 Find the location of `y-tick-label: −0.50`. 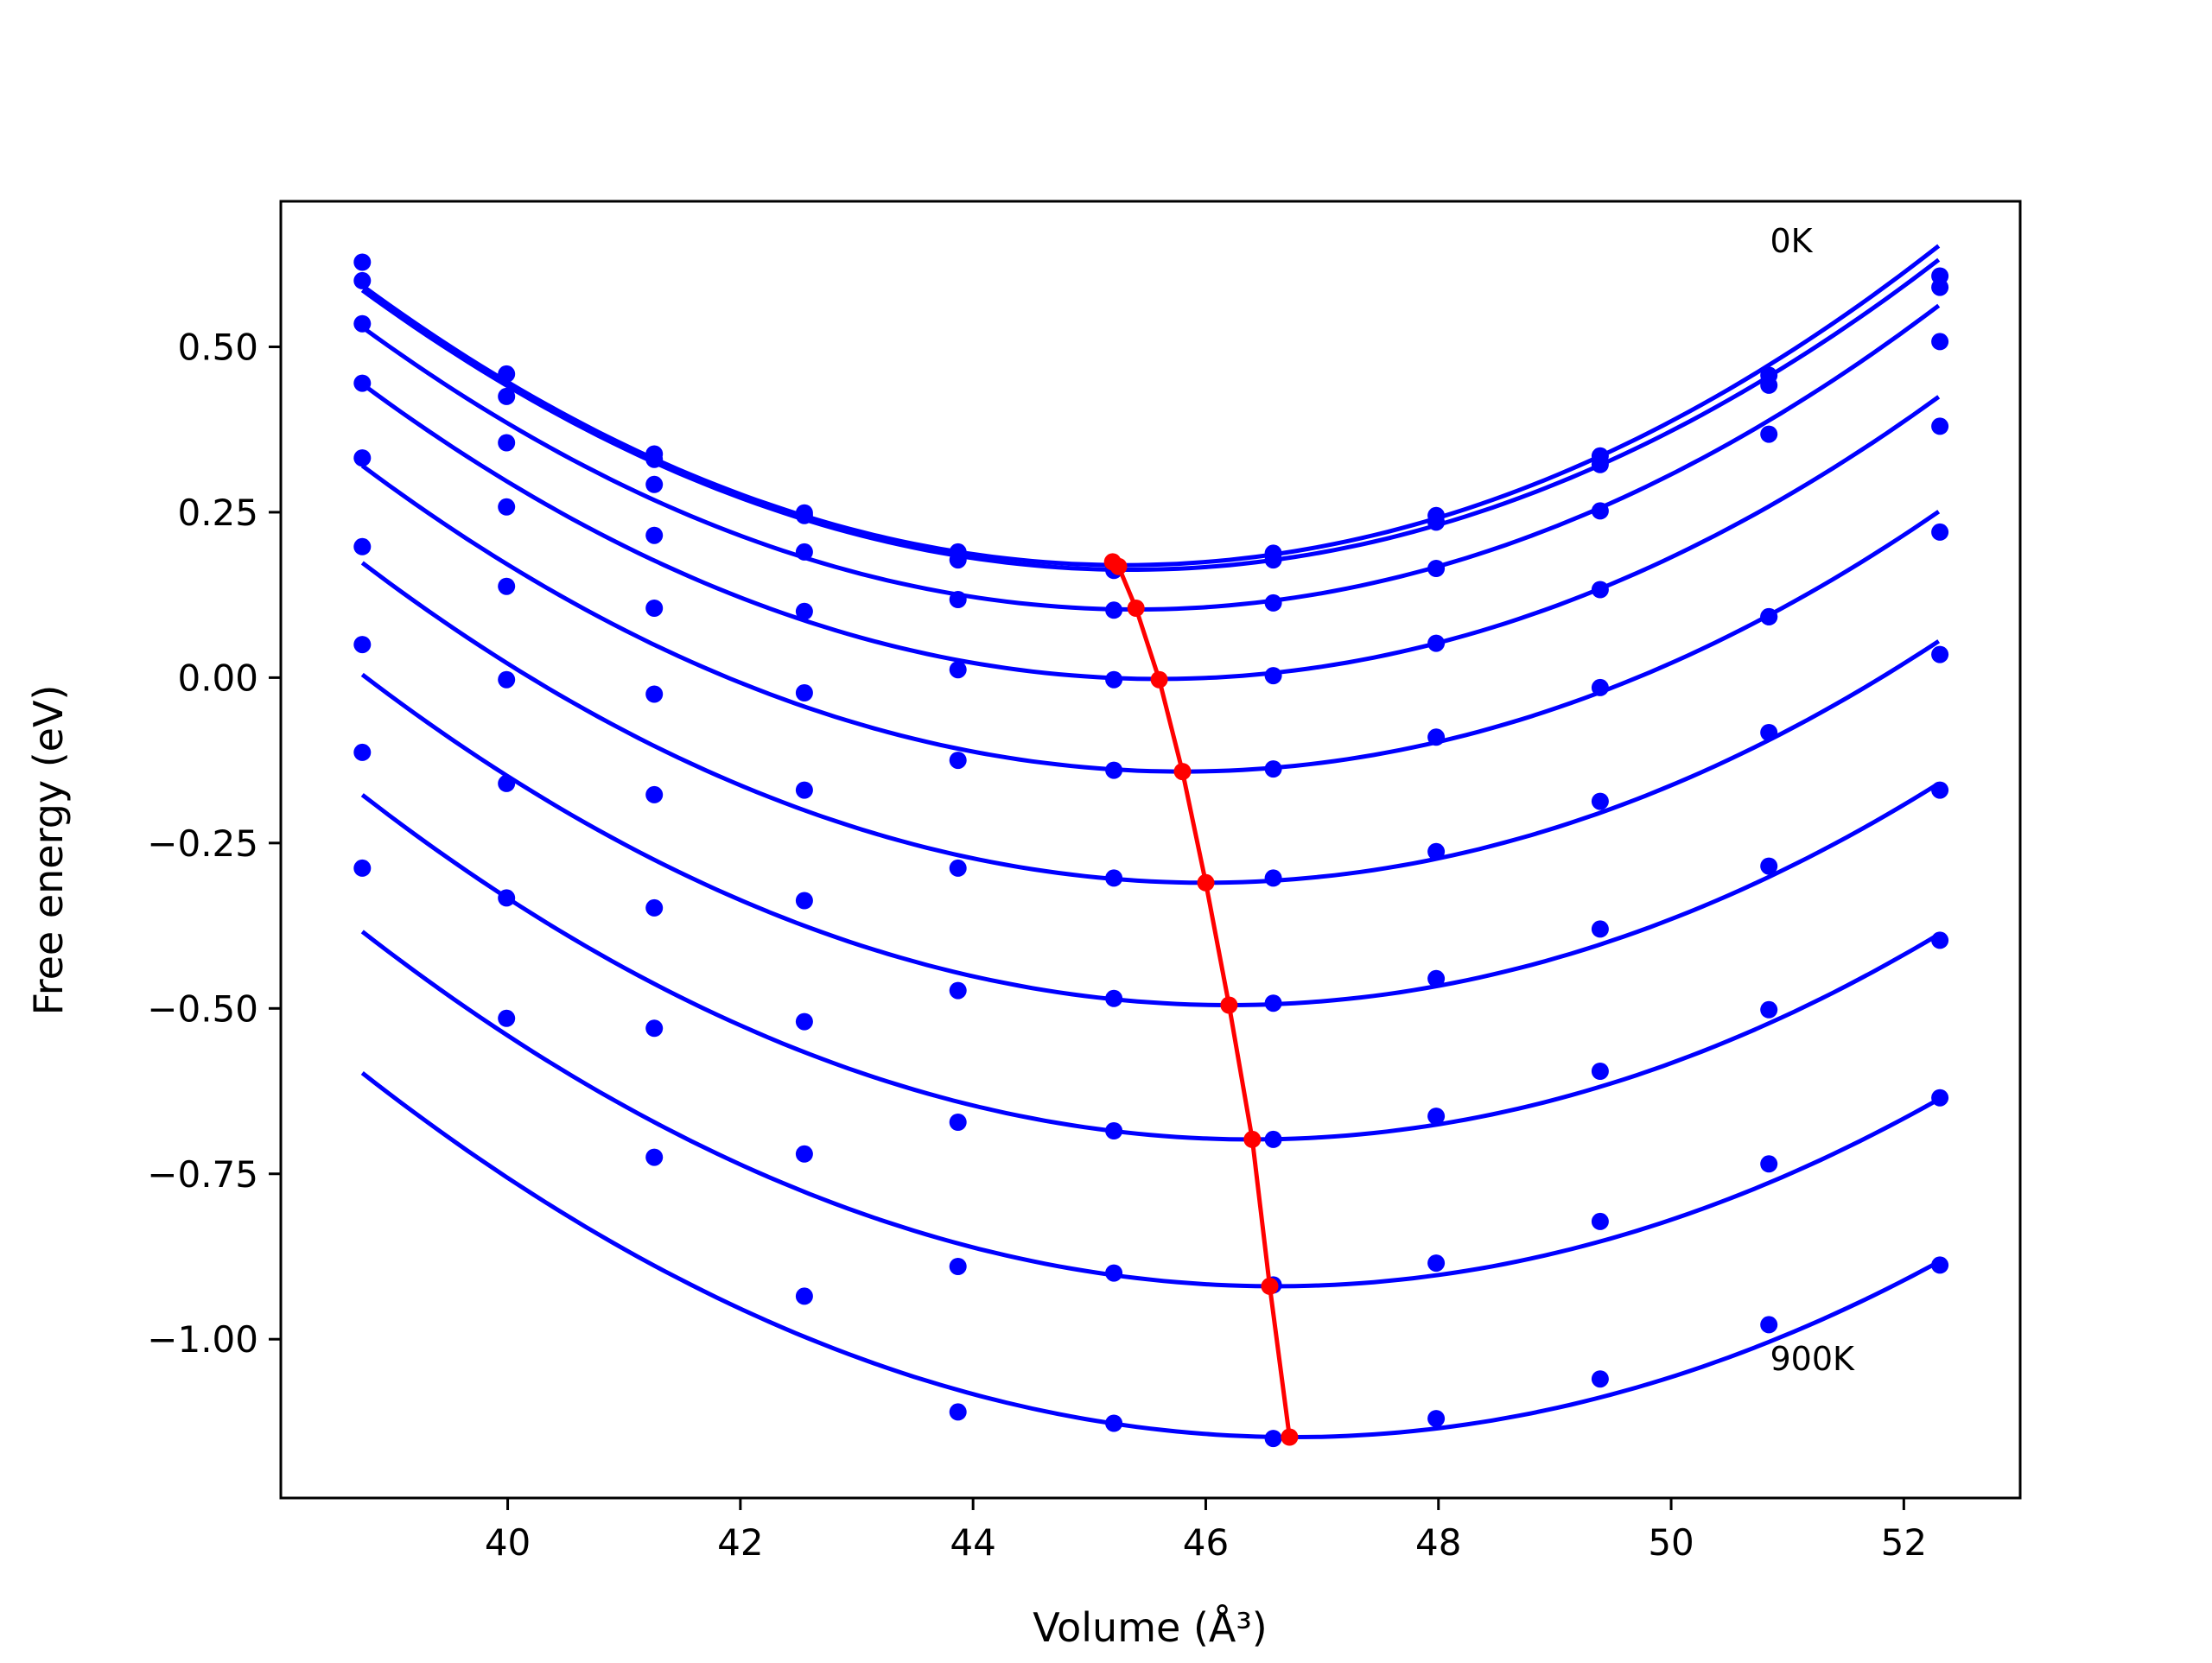

y-tick-label: −0.50 is located at coordinates (202, 1009).